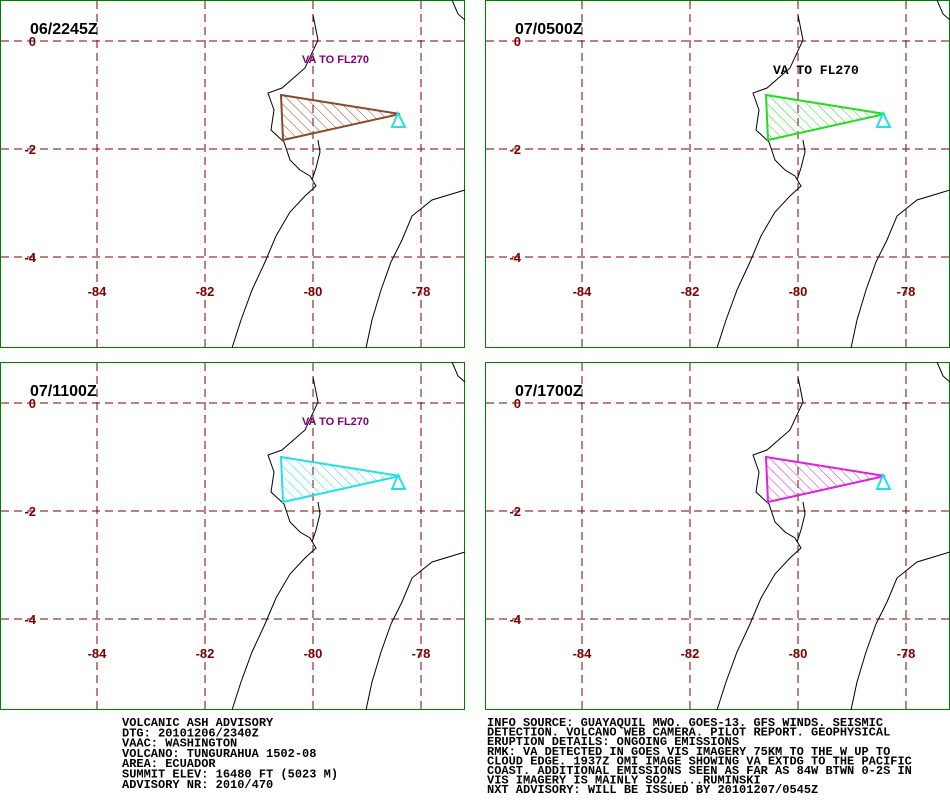 This screenshot has height=812, width=950. Describe the element at coordinates (219, 754) in the screenshot. I see `advisory-line: VOLCANO: TUNGURAHUA 1502-08` at that location.